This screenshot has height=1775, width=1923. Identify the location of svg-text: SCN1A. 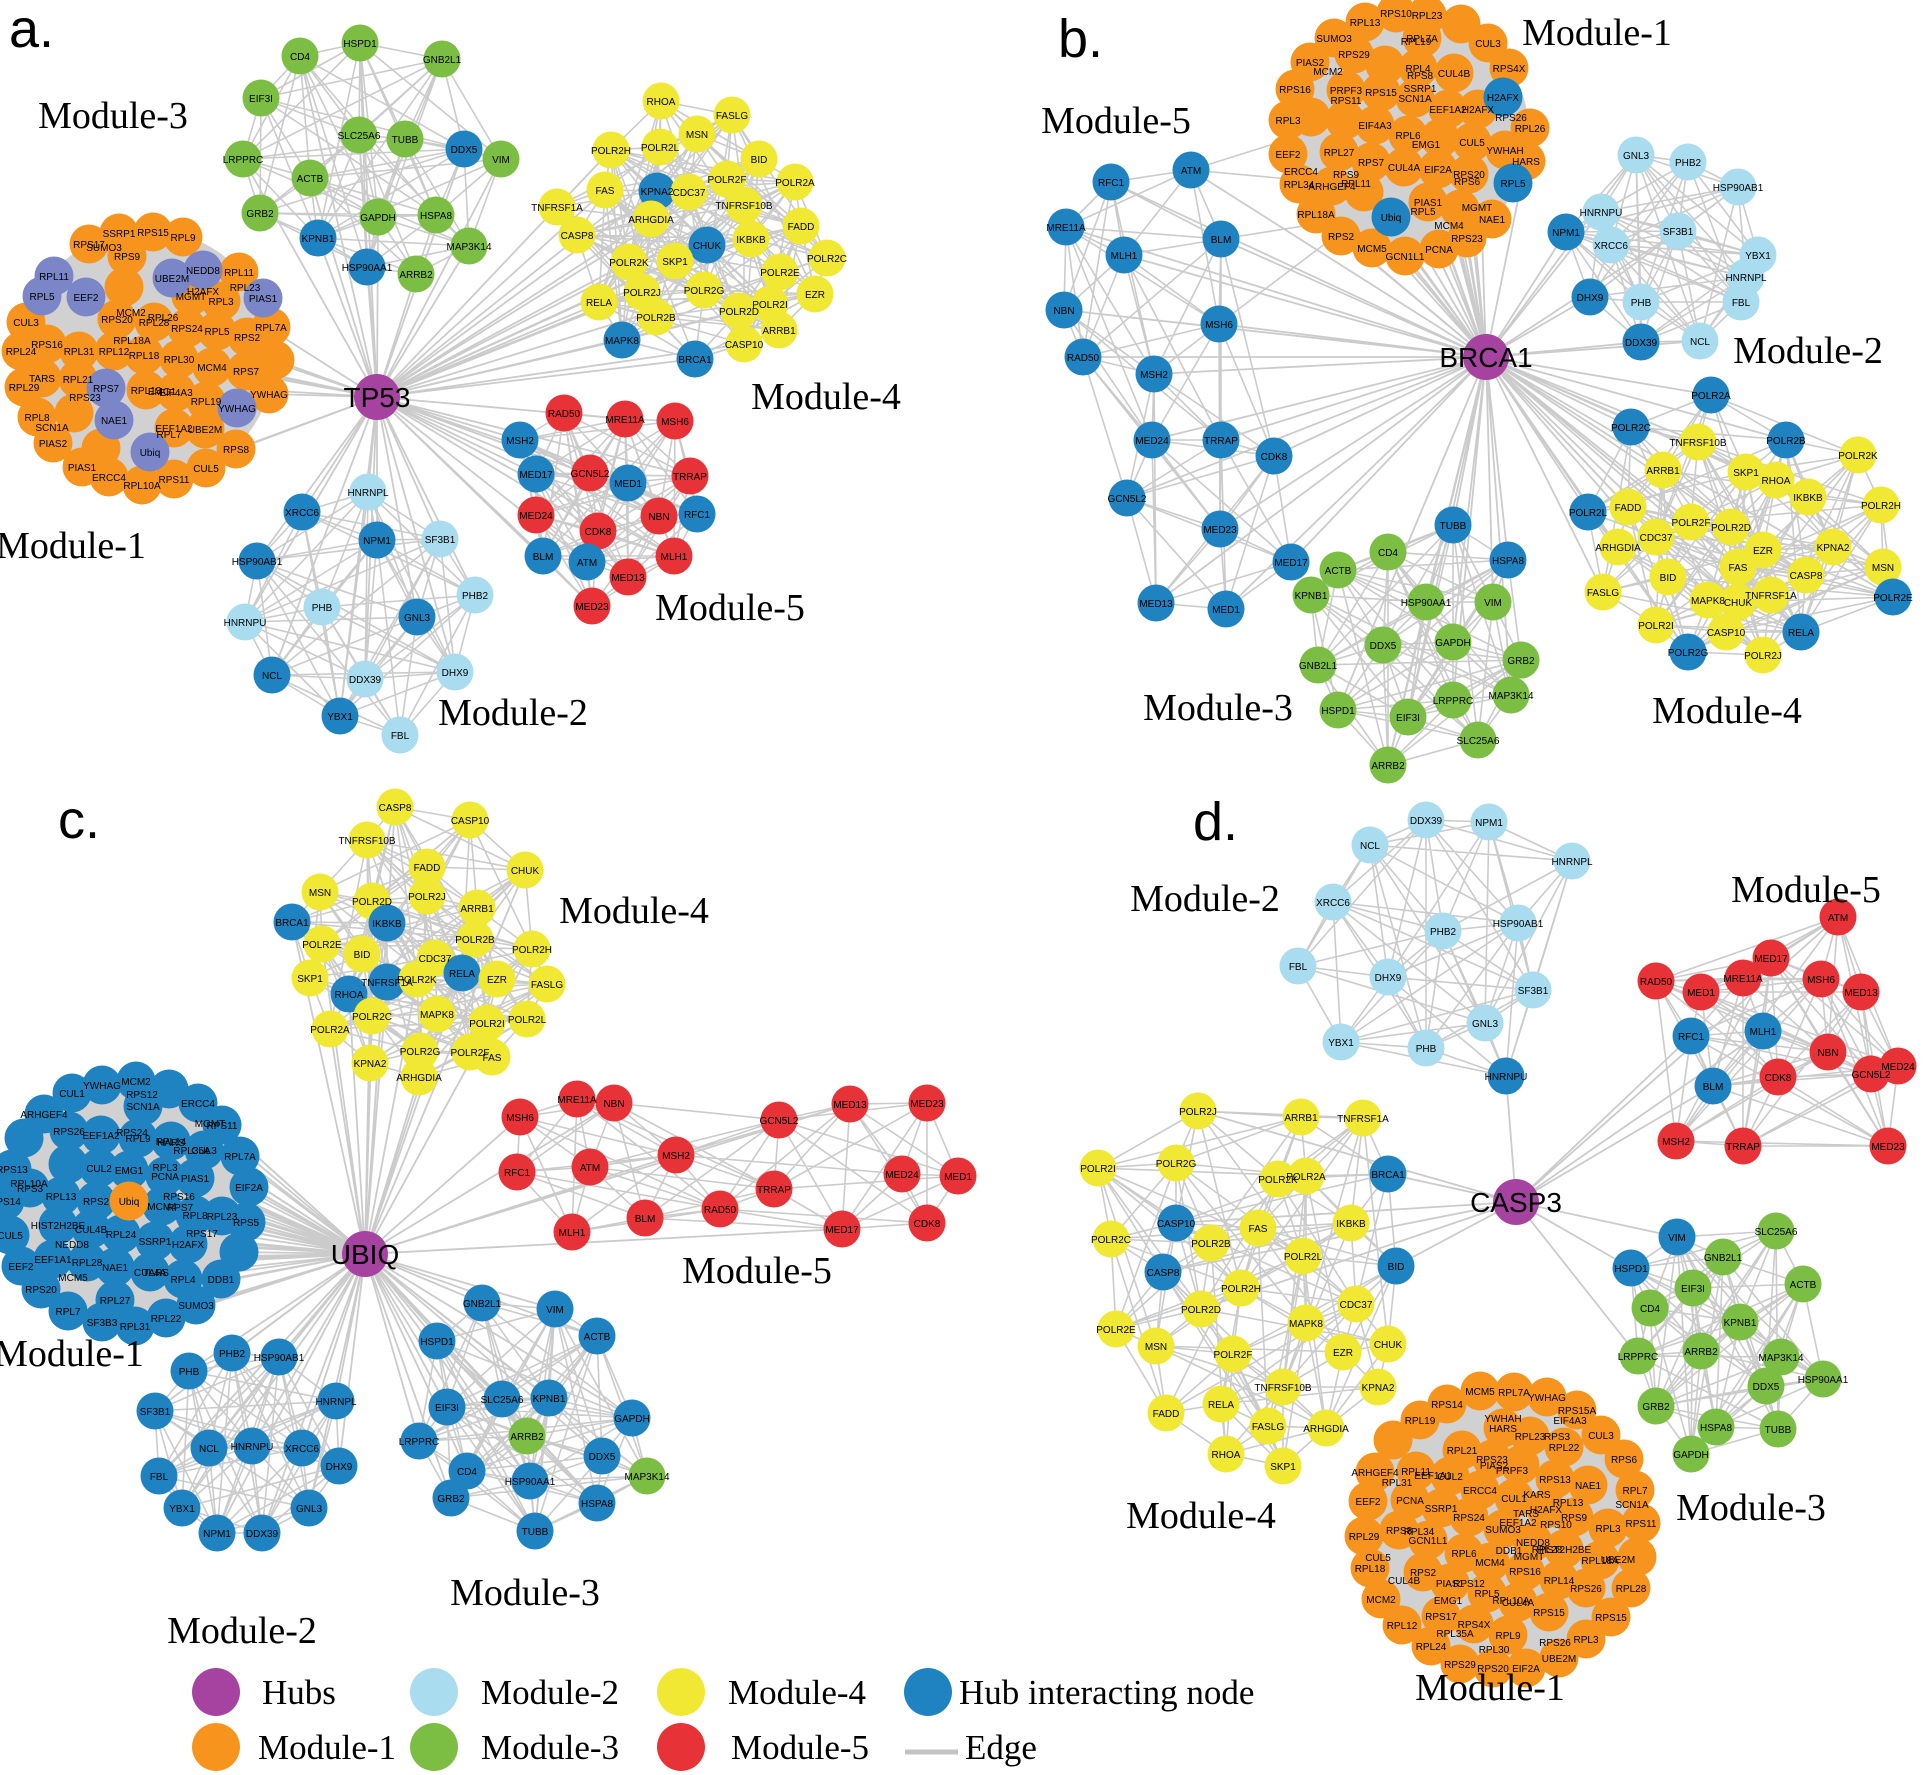
(52, 428).